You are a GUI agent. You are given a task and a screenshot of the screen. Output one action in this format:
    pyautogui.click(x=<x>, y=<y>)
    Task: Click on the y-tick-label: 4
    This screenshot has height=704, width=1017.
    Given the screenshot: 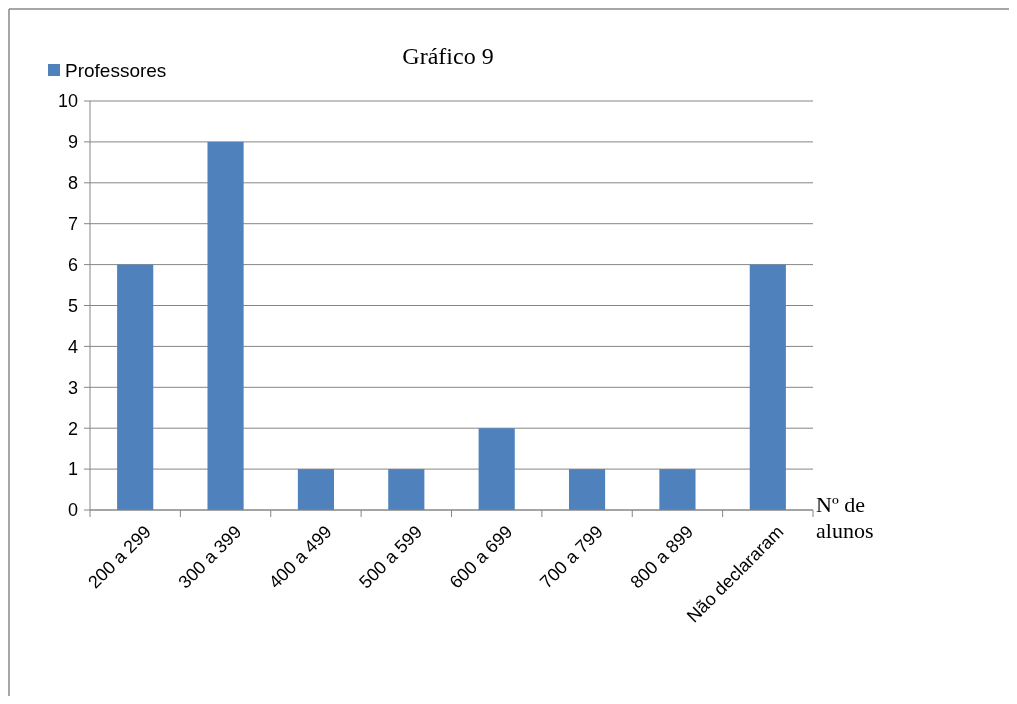 What is the action you would take?
    pyautogui.click(x=72, y=346)
    